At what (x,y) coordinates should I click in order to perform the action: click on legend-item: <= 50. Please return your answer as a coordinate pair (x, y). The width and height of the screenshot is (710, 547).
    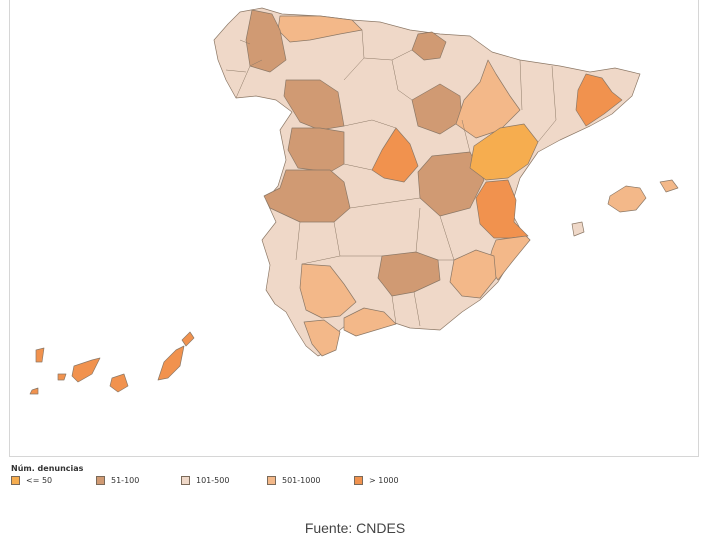
    Looking at the image, I should click on (53, 480).